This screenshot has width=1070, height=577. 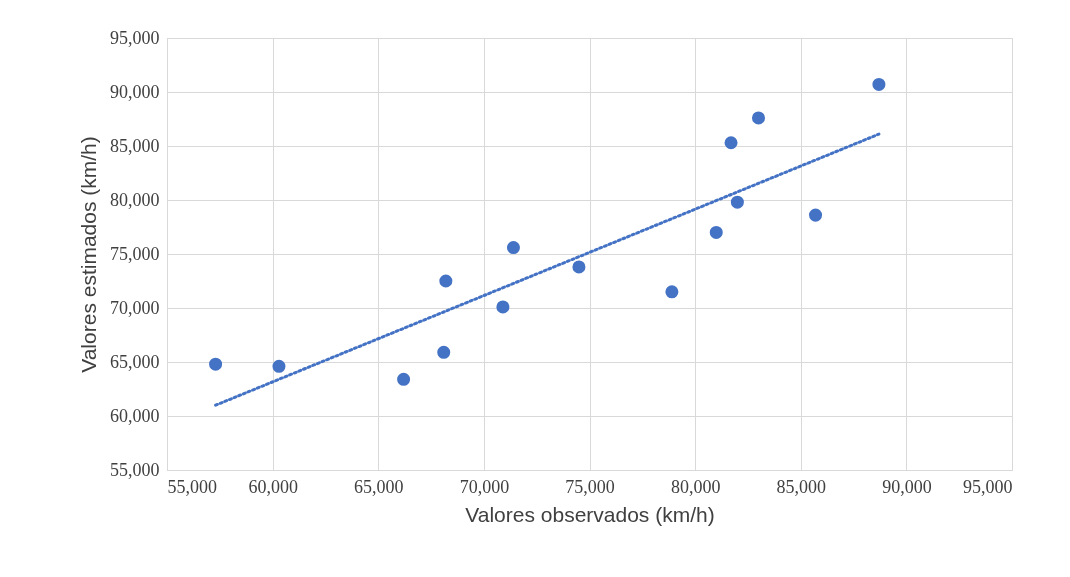 I want to click on y-tick-label: 95,000, so click(x=135, y=37).